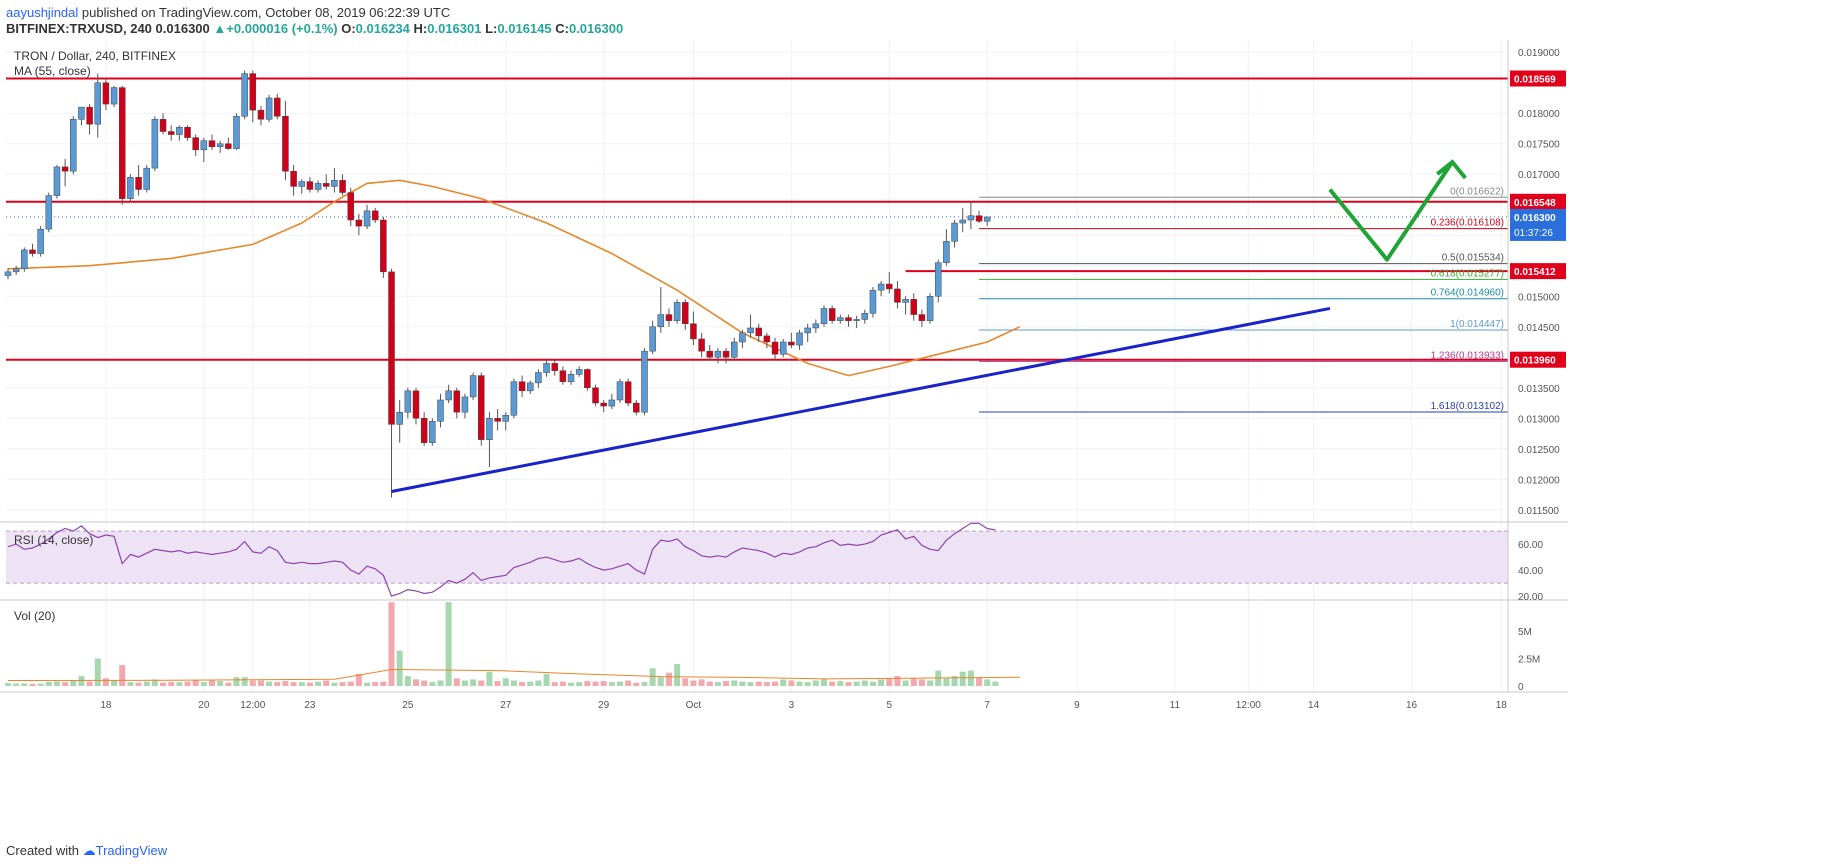  I want to click on volume-ma-line, so click(513, 674).